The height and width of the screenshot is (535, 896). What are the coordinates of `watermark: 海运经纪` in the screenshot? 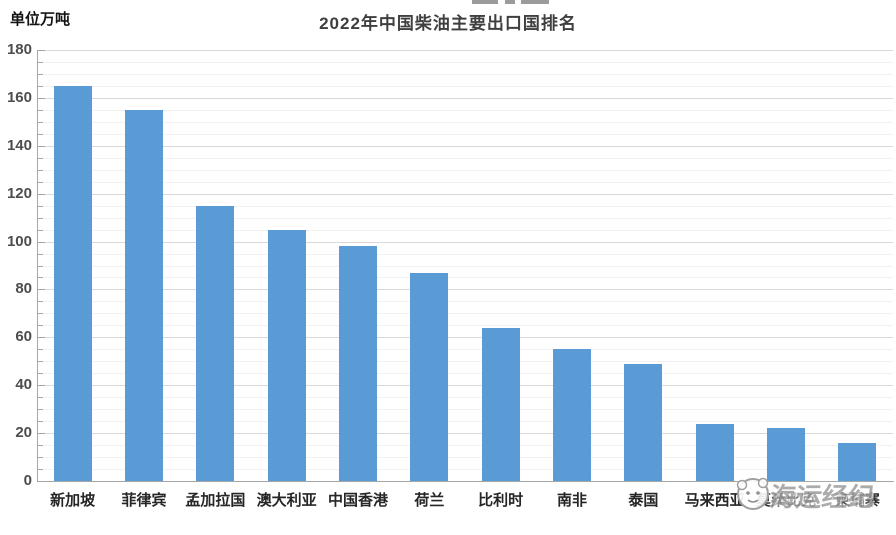 It's located at (811, 494).